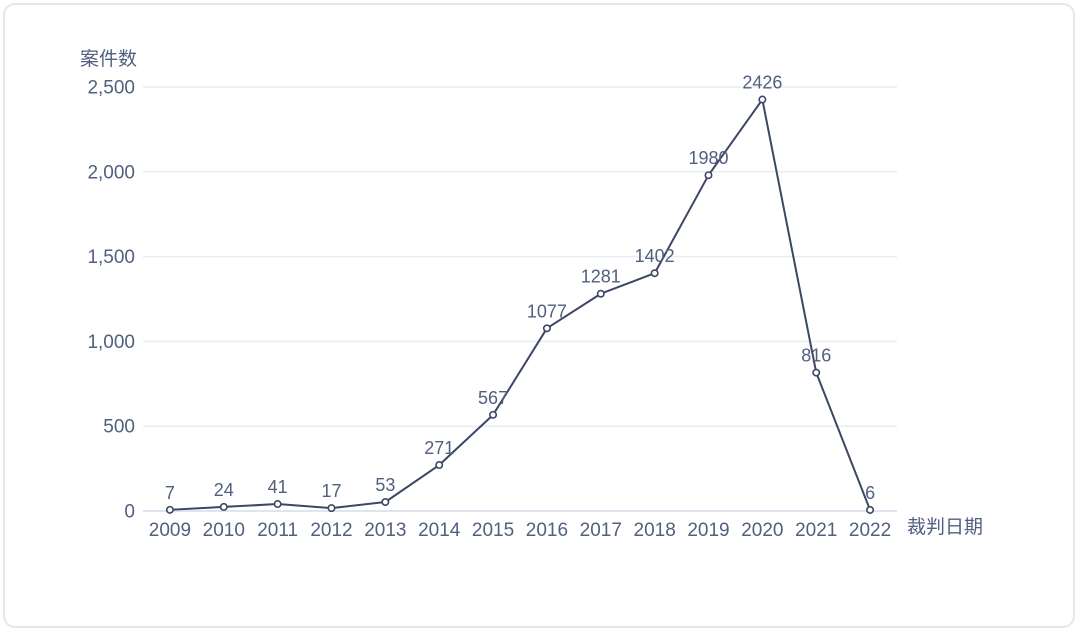  I want to click on data-point-label: 816, so click(816, 356).